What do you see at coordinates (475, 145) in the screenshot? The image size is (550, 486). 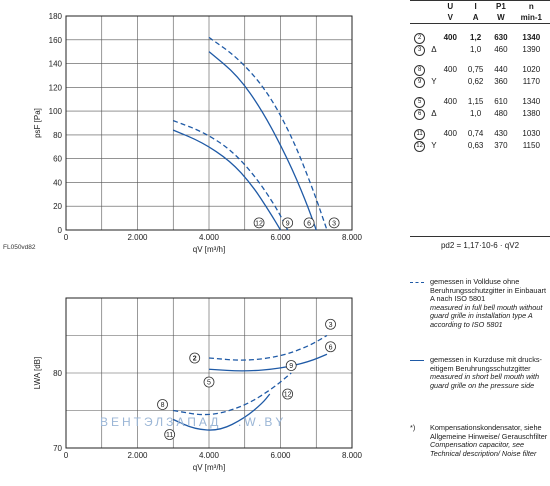 I see `current-value: 0,63` at bounding box center [475, 145].